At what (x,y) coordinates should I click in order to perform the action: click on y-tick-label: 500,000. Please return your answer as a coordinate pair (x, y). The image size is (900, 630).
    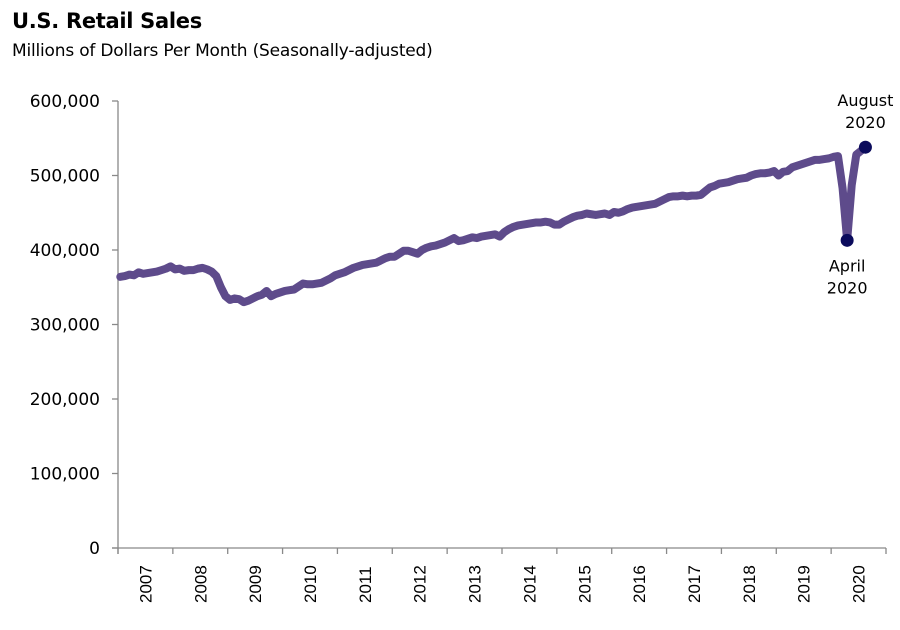
    Looking at the image, I should click on (65, 177).